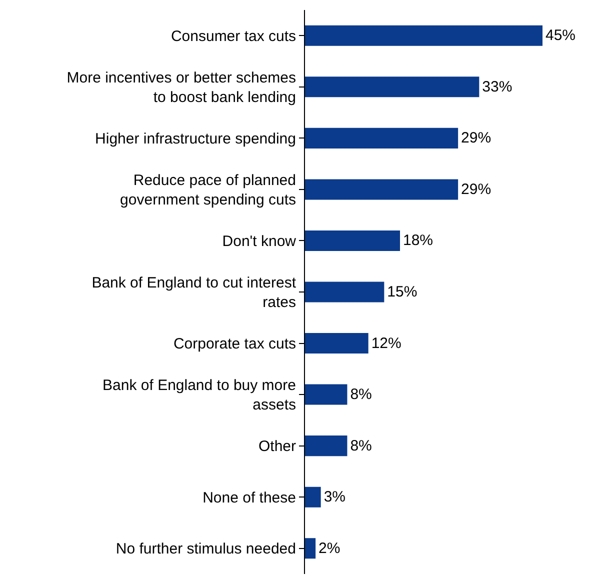  I want to click on data-label: 2%, so click(329, 548).